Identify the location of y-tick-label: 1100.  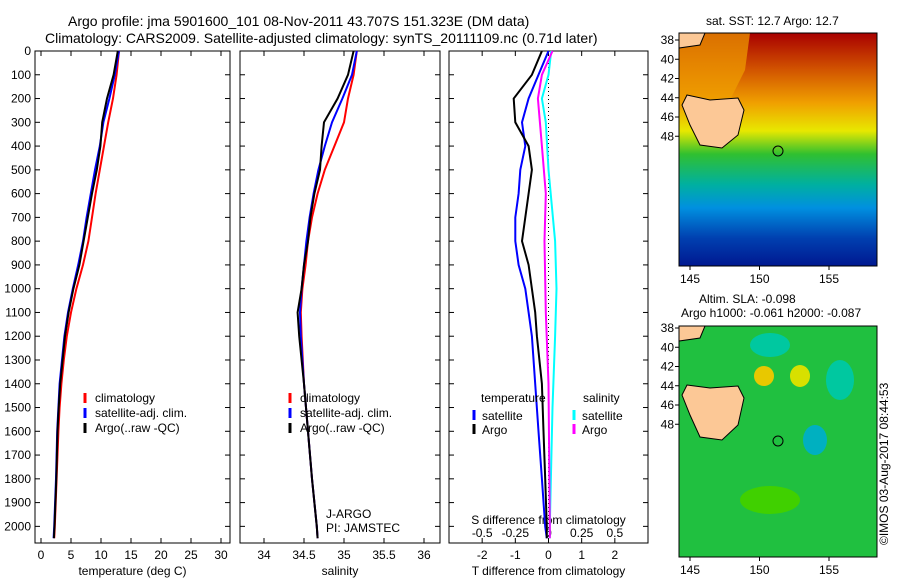
(18, 312).